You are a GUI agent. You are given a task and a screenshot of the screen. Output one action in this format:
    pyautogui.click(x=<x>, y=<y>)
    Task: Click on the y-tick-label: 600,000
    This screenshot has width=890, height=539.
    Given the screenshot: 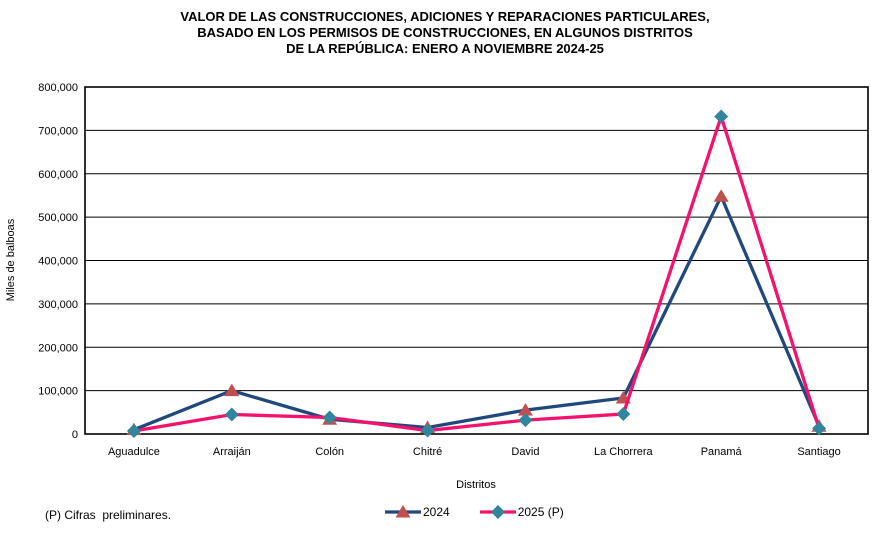 What is the action you would take?
    pyautogui.click(x=58, y=175)
    